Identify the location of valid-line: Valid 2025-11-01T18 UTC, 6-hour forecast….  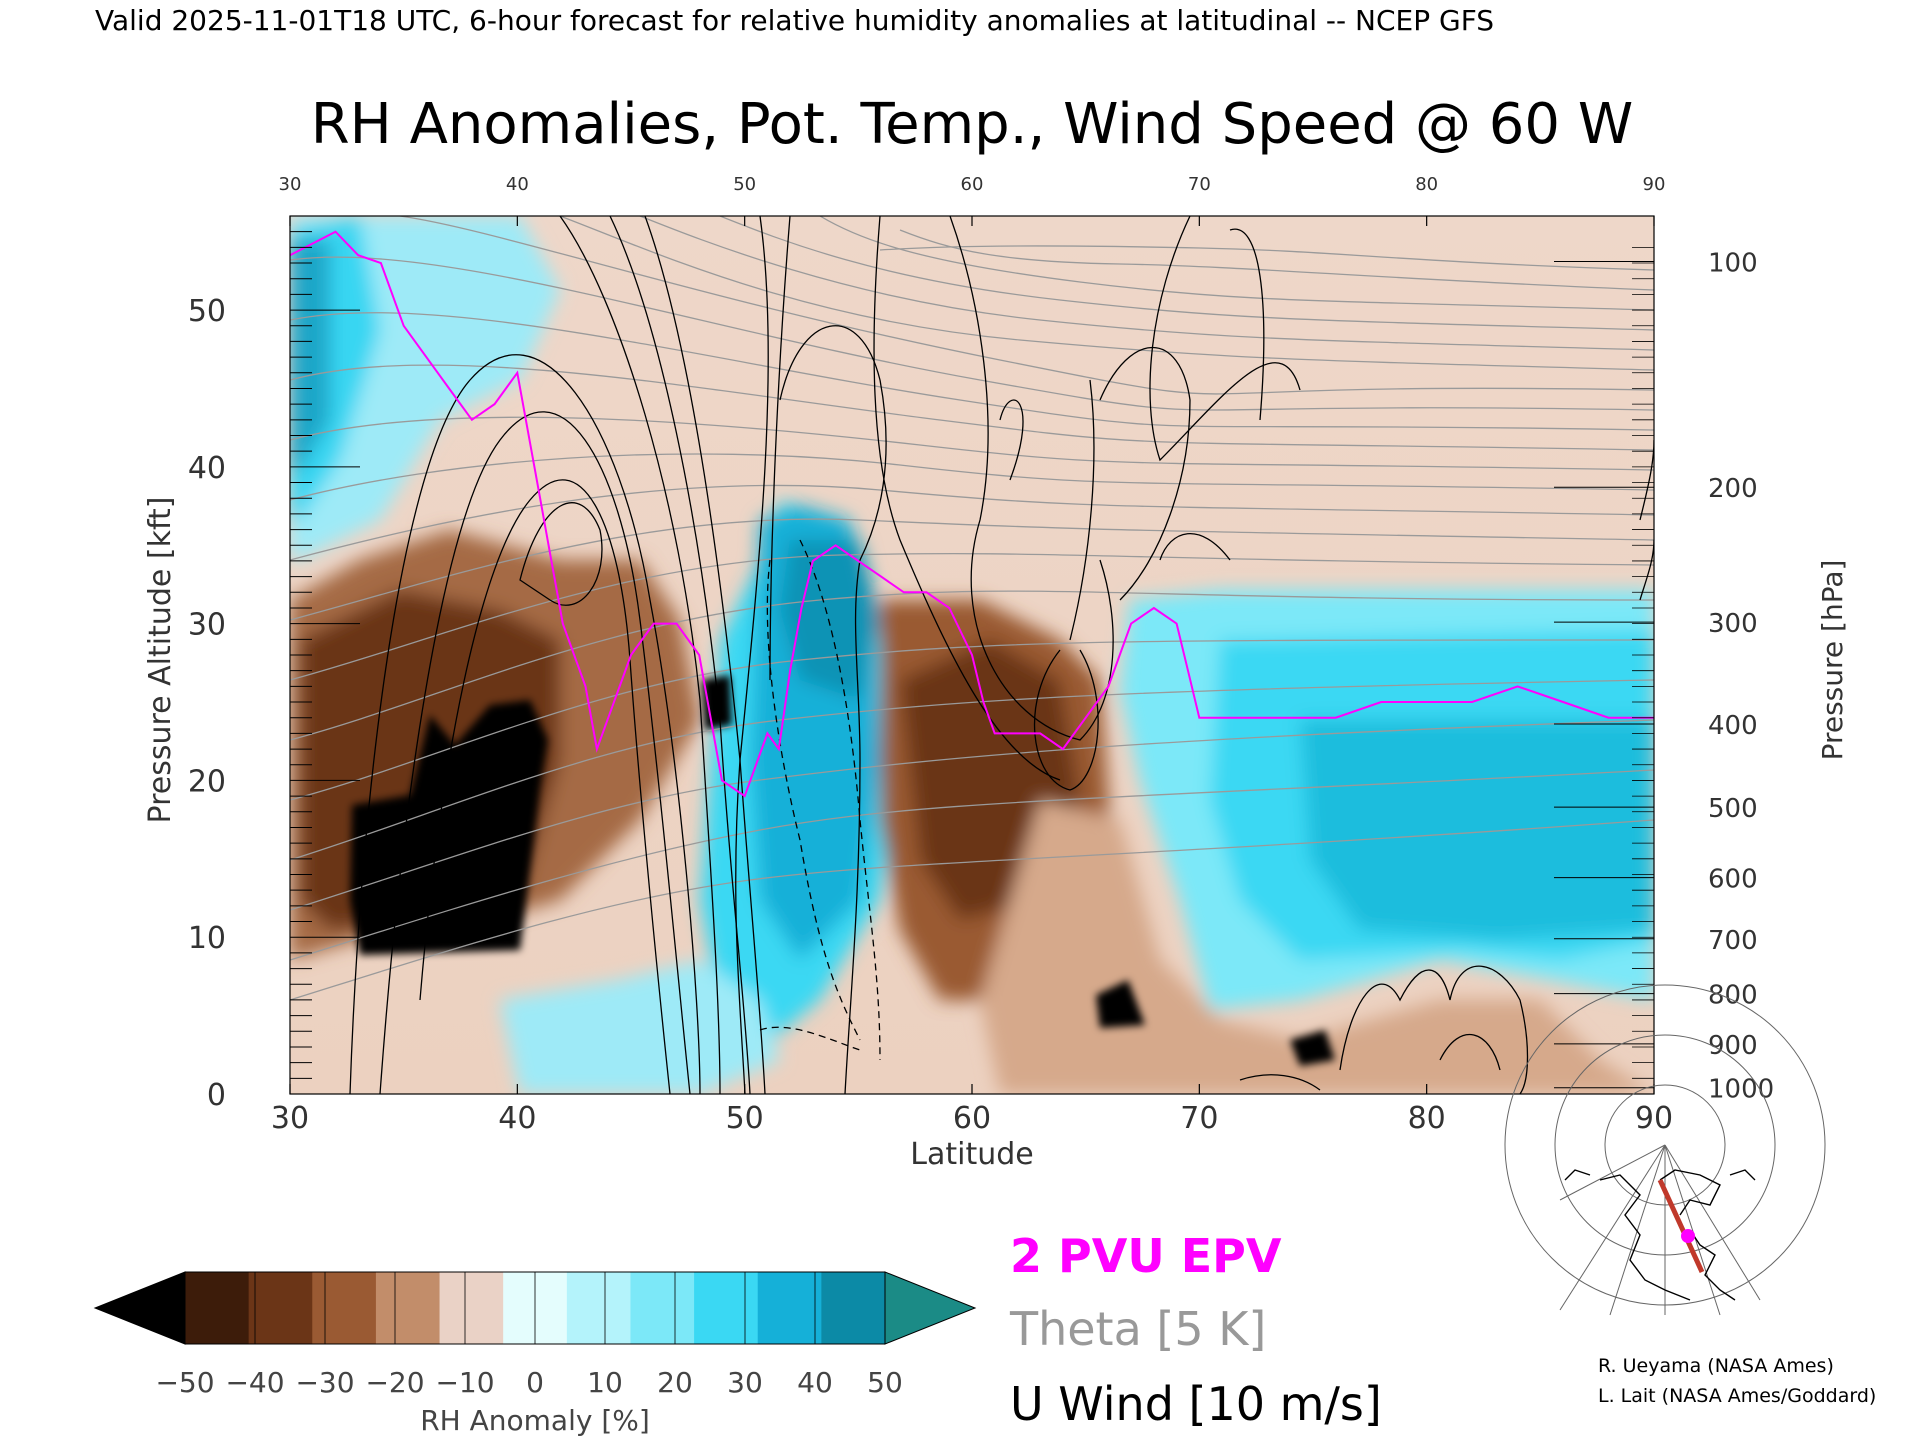
(794, 20).